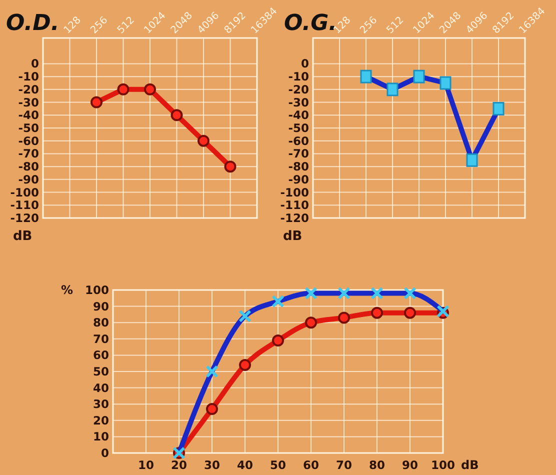  Describe the element at coordinates (470, 465) in the screenshot. I see `x-axis-title: dB` at that location.